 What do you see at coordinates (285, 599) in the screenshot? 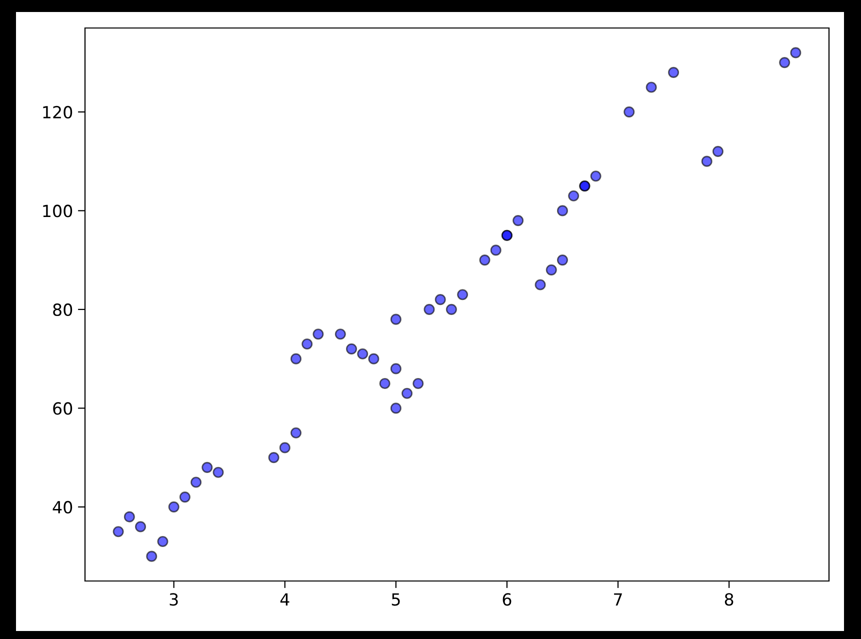
I see `x-tick-label: 4` at bounding box center [285, 599].